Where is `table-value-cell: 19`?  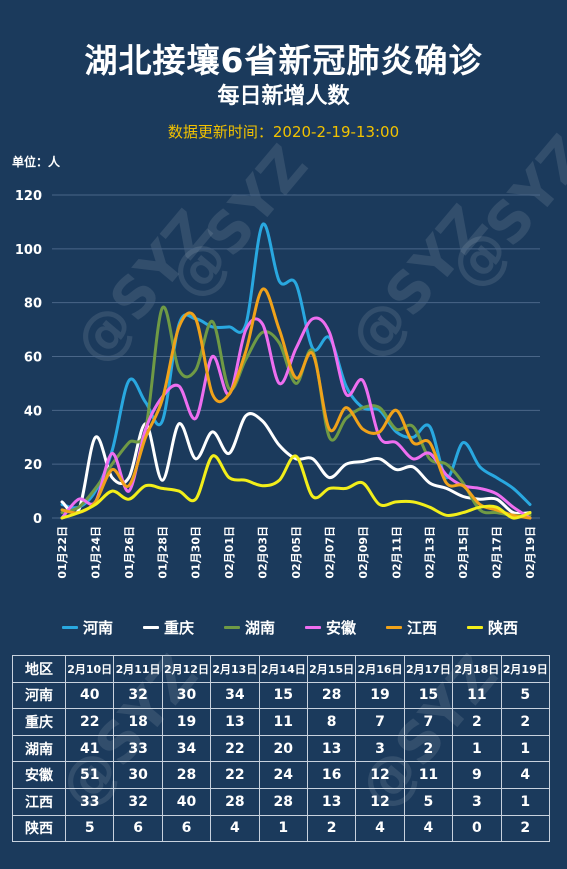 table-value-cell: 19 is located at coordinates (380, 695).